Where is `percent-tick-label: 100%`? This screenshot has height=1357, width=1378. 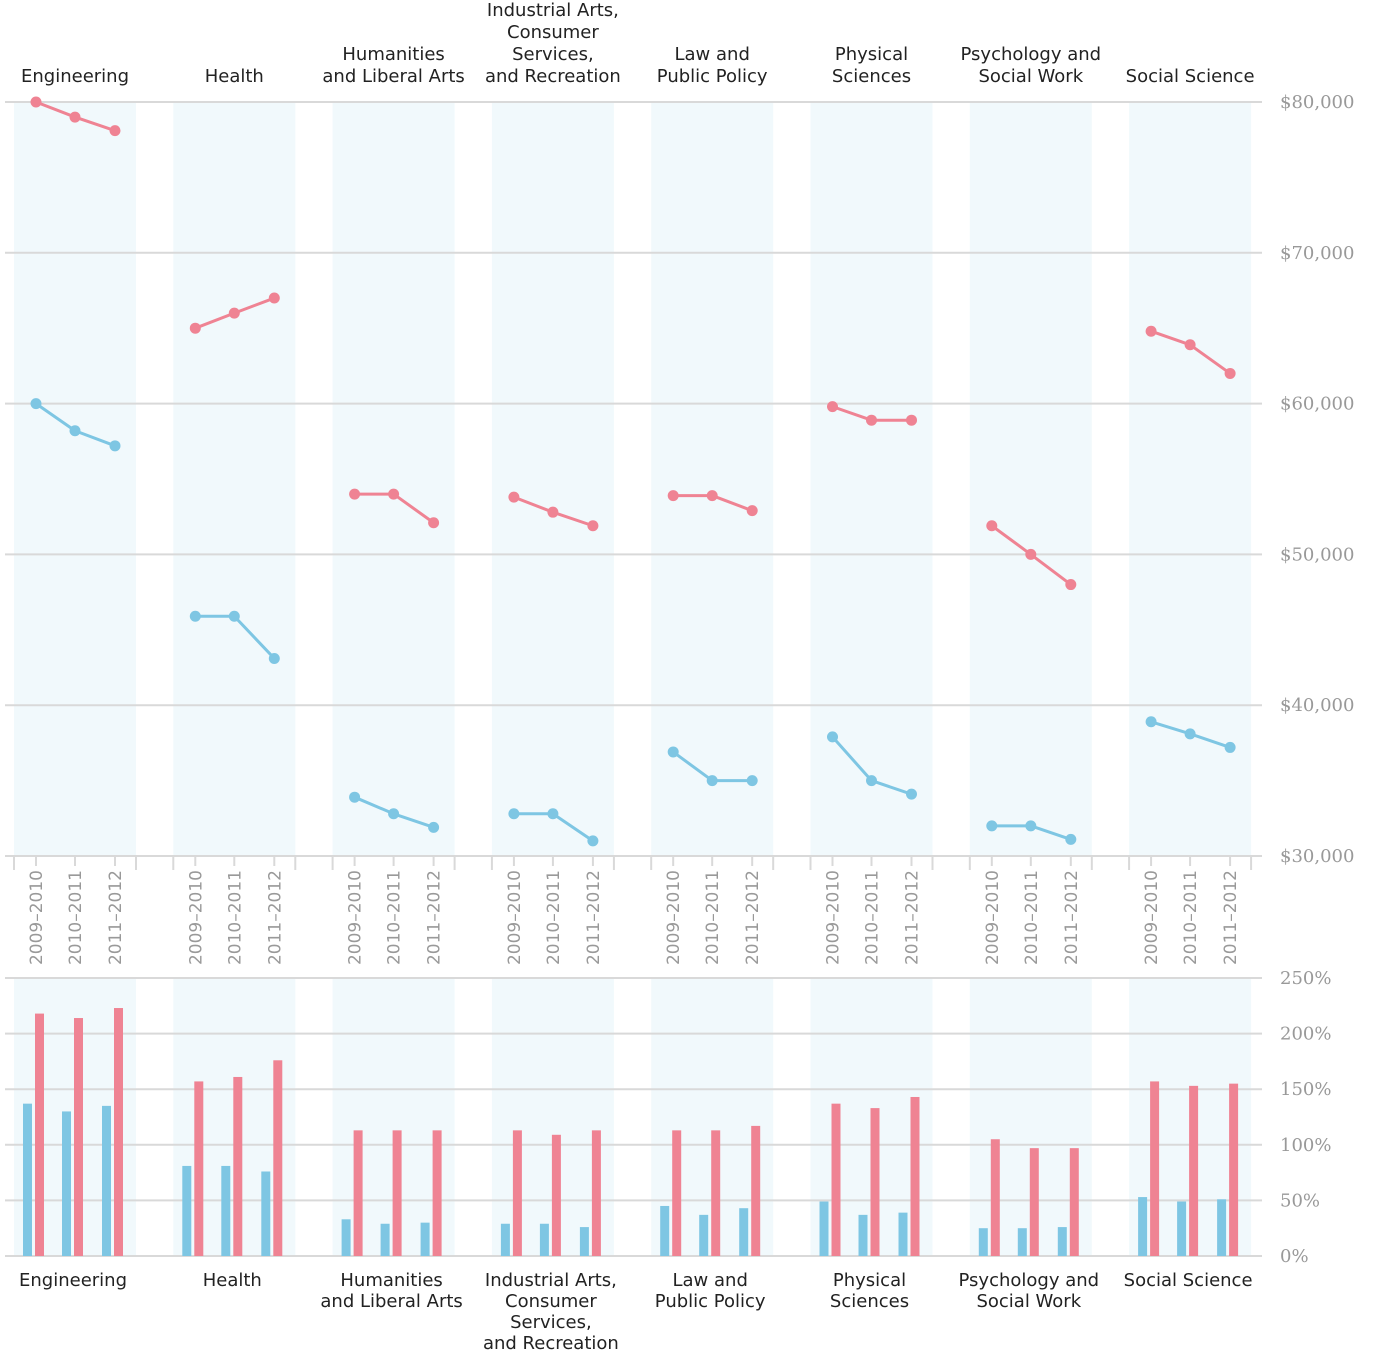
percent-tick-label: 100% is located at coordinates (1305, 1145).